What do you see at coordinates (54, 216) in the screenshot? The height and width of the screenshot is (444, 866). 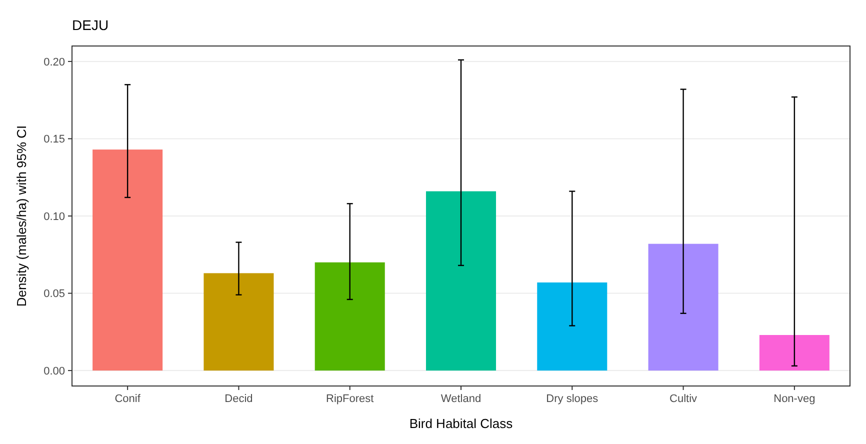 I see `y-tick-label: 0.10` at bounding box center [54, 216].